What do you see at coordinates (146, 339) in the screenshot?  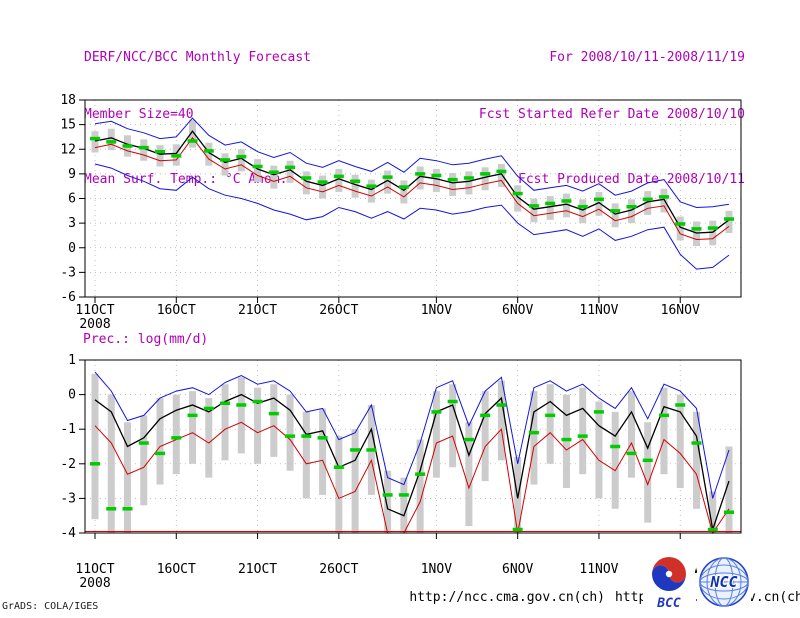 I see `precip-panel-title: Prec.: log(mm/d)` at bounding box center [146, 339].